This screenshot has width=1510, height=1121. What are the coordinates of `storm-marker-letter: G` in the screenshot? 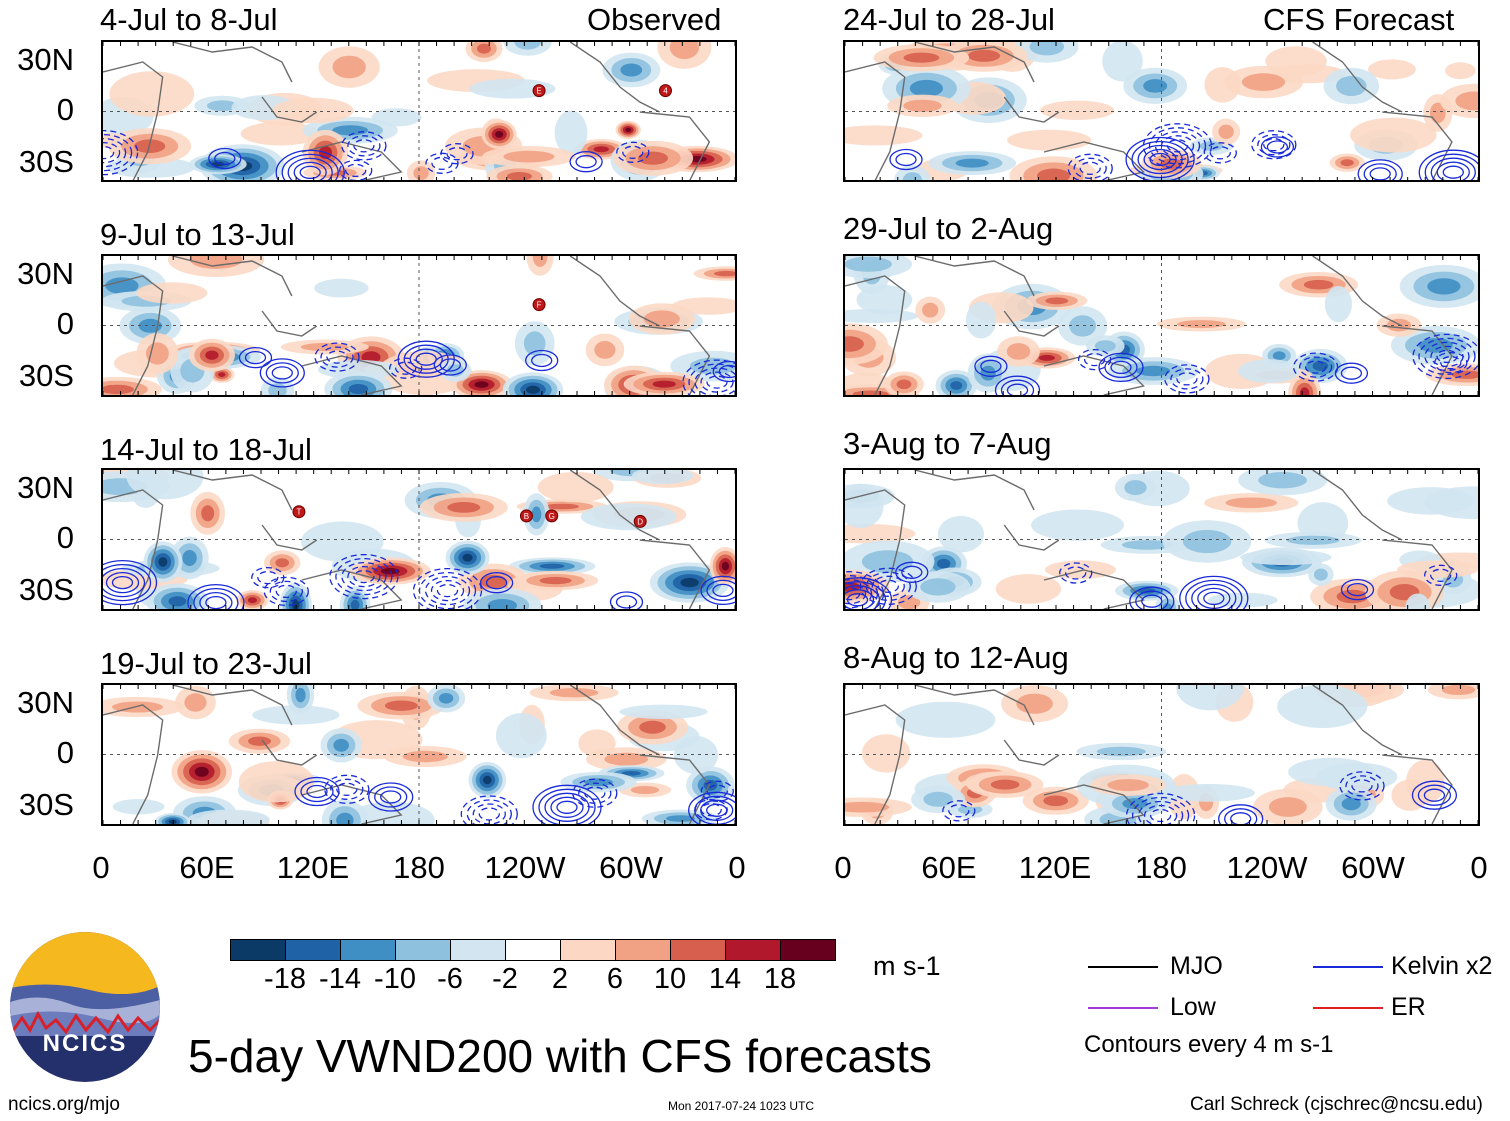 It's located at (552, 516).